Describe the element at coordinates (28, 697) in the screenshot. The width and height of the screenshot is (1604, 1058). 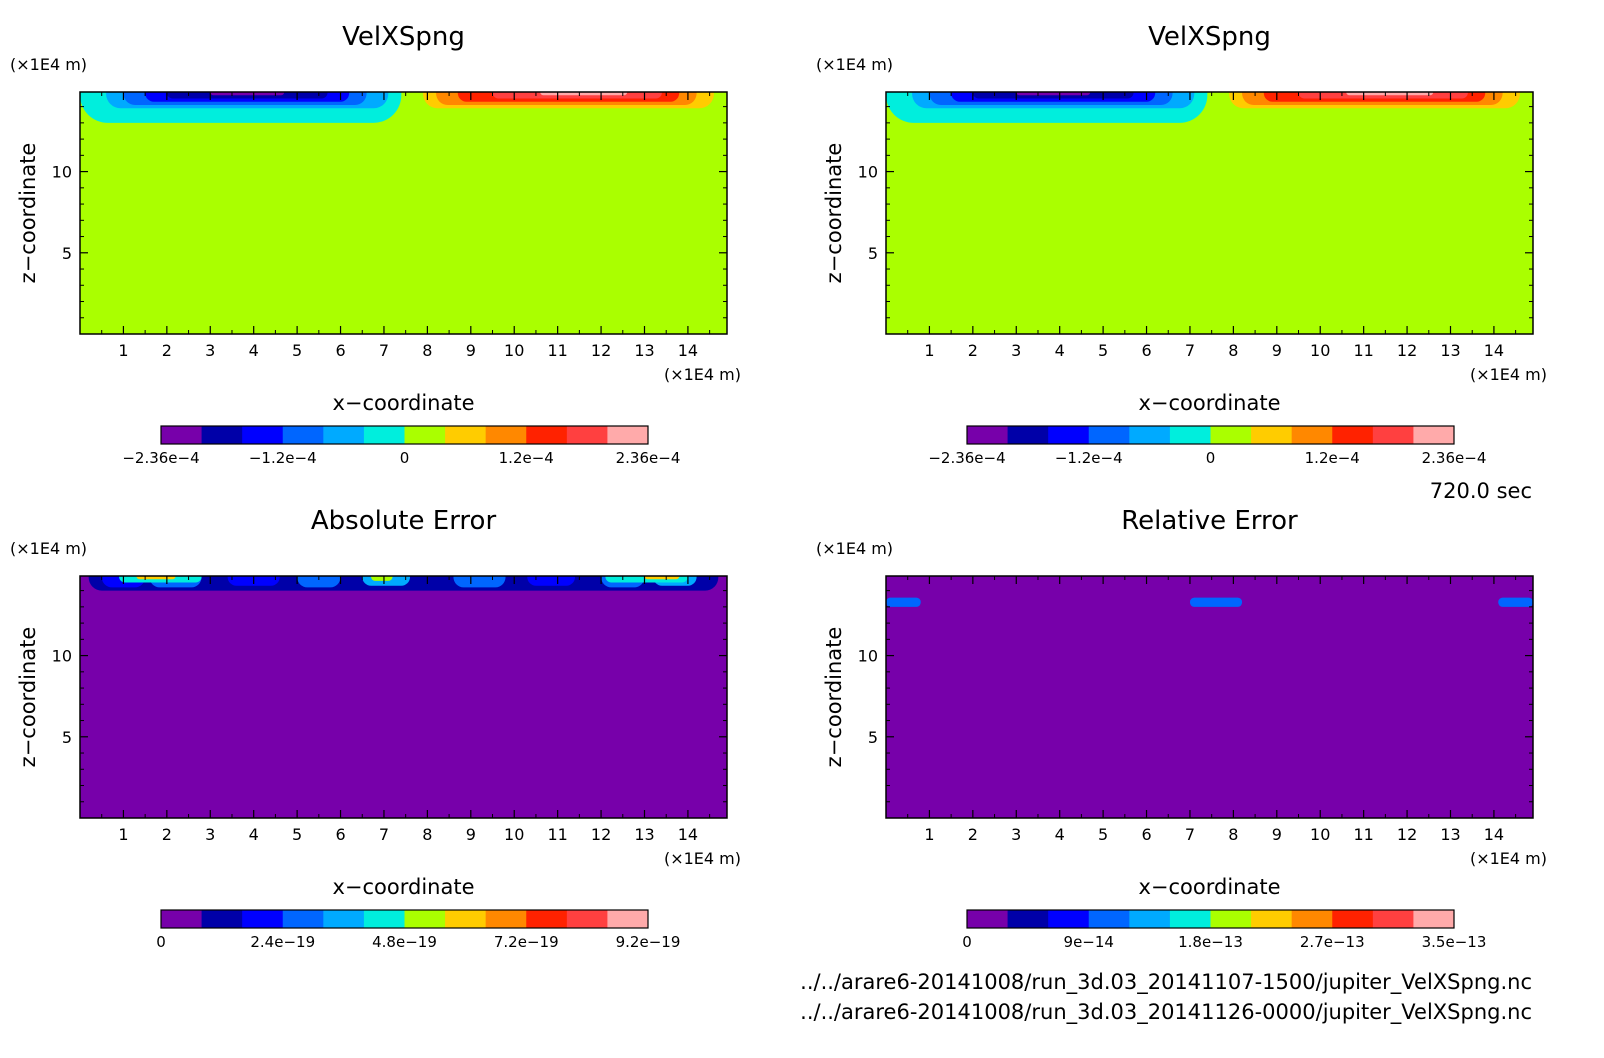
I see `y-axis-label: z−coordinate` at that location.